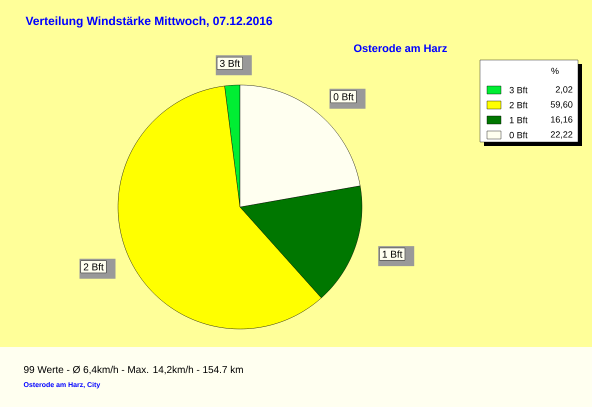 The width and height of the screenshot is (592, 407). I want to click on legend-label: 0 Bft, so click(519, 135).